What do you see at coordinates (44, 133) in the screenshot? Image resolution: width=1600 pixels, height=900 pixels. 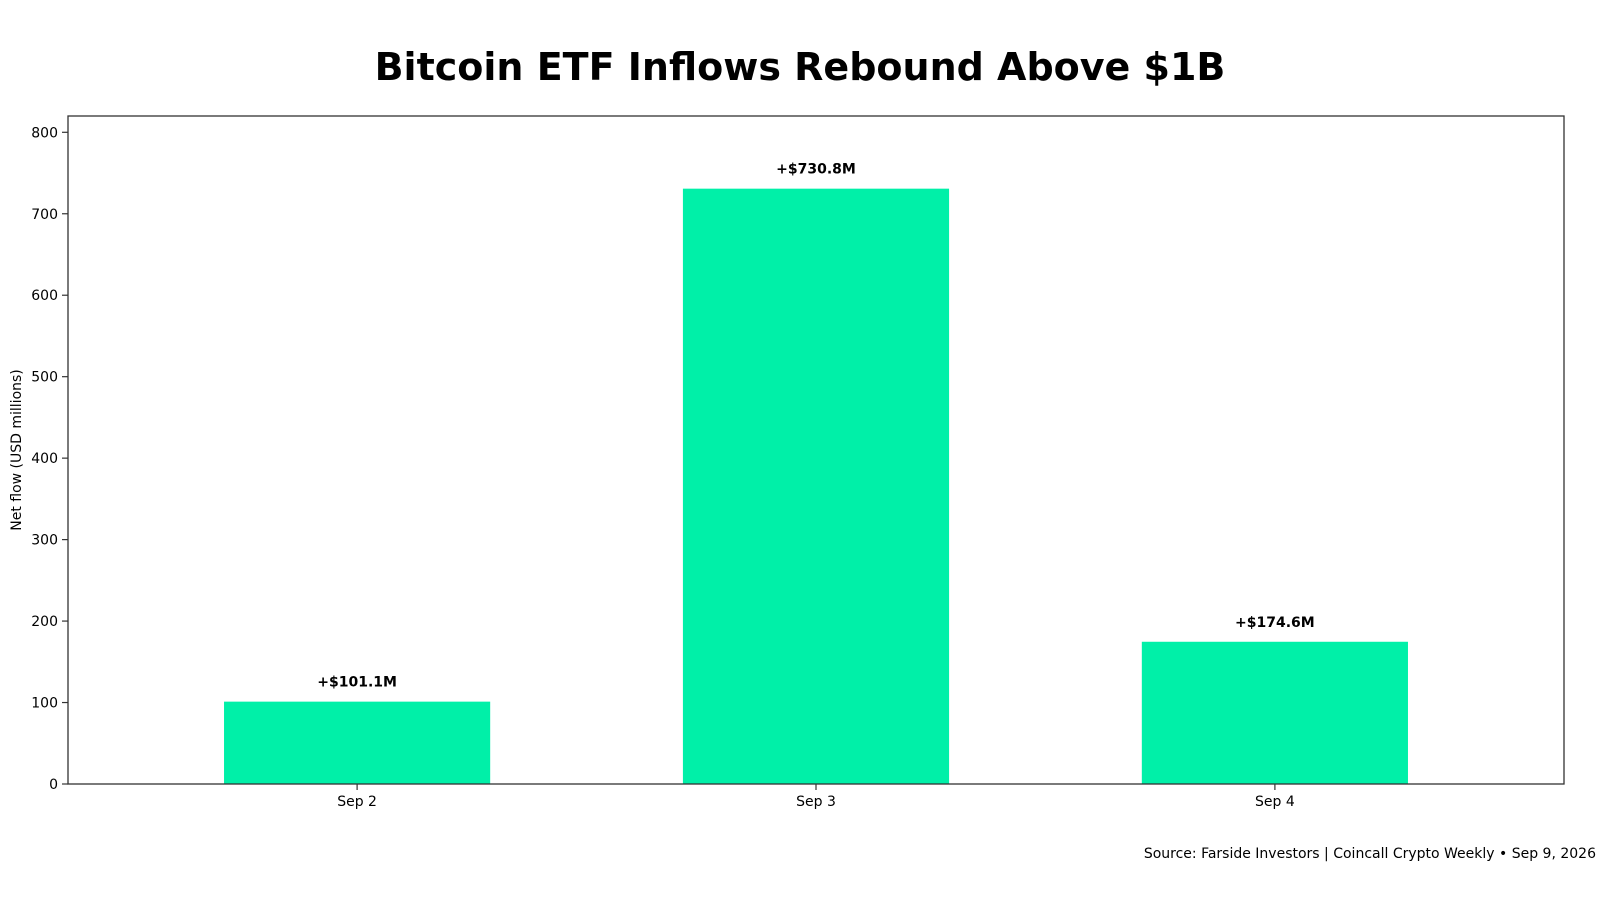 I see `y-tick-label: 800` at bounding box center [44, 133].